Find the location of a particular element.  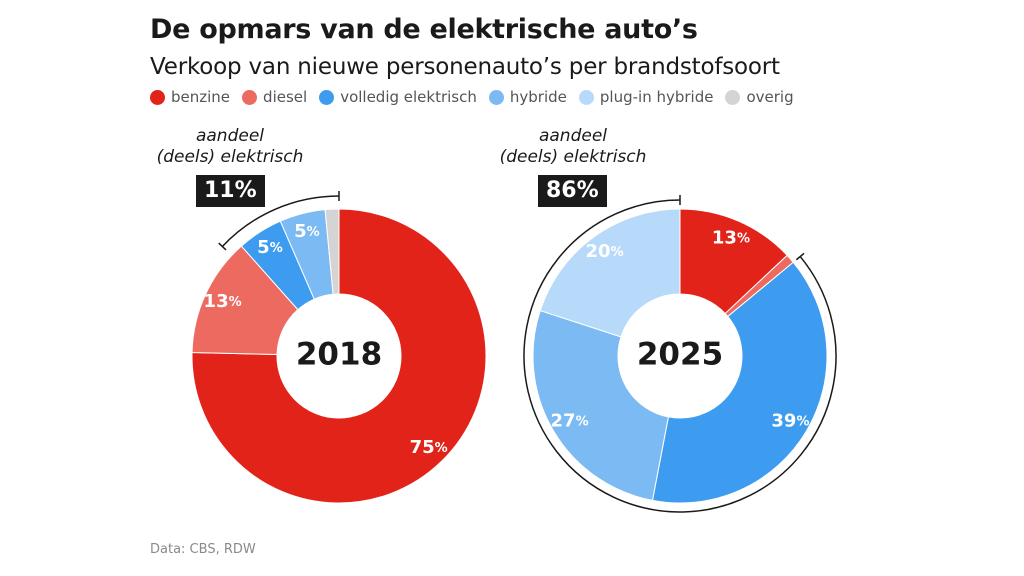

slice-benzine is located at coordinates (339, 356).